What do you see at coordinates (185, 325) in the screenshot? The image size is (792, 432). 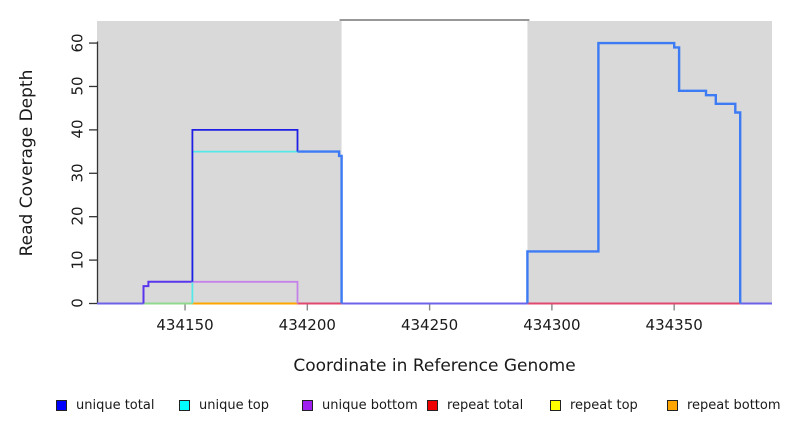 I see `x-tick-label: 434150` at bounding box center [185, 325].